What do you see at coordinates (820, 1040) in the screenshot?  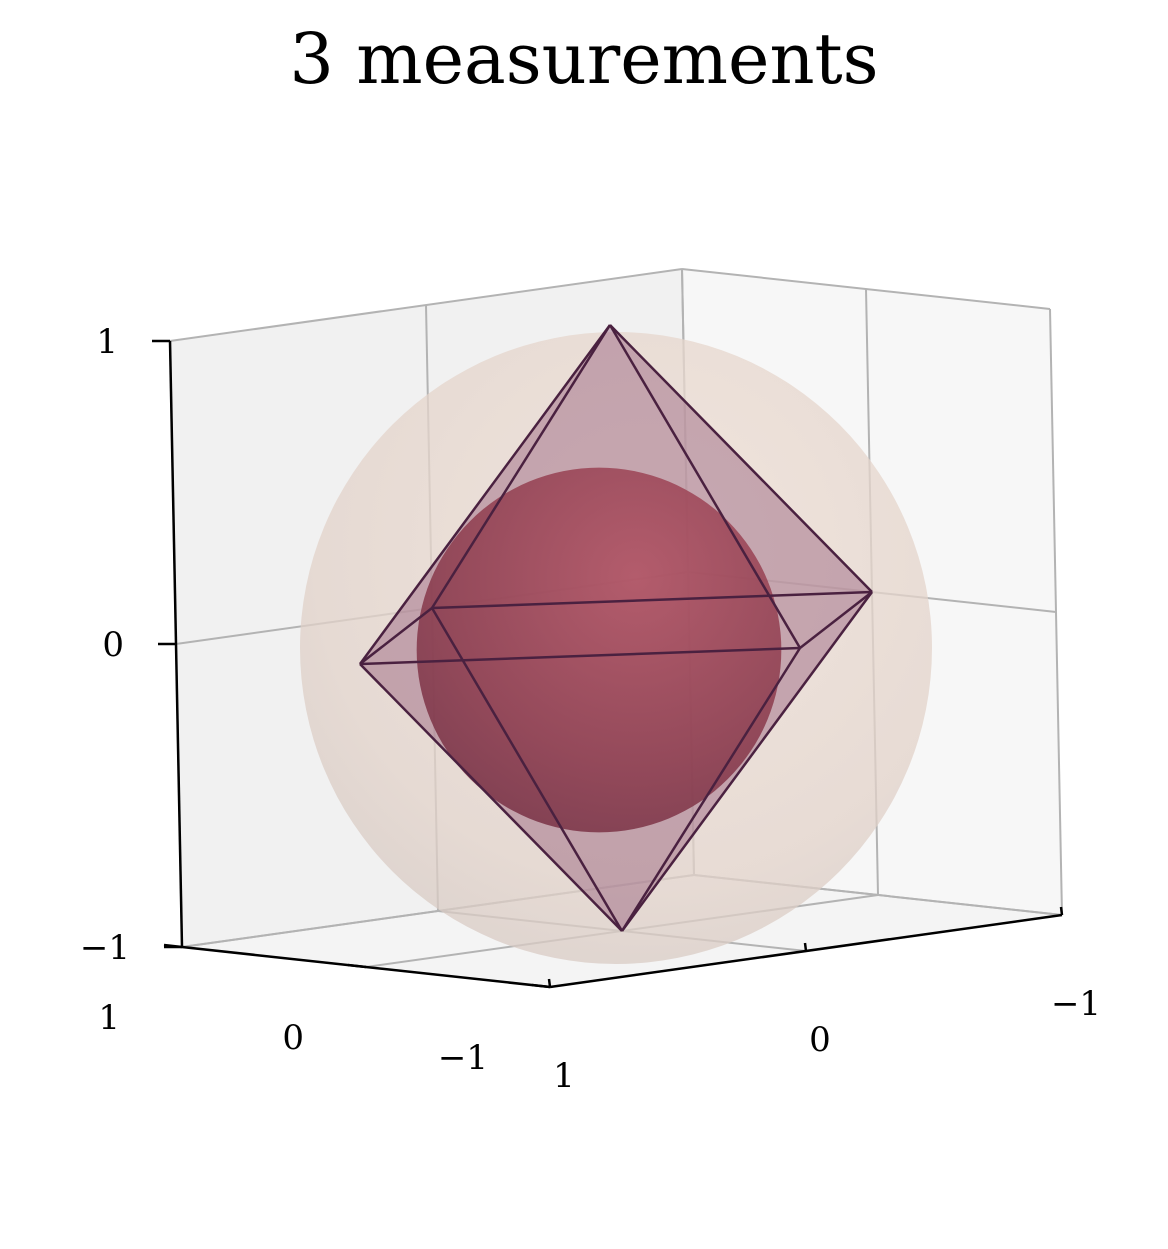 I see `x-tick-label: 0` at bounding box center [820, 1040].